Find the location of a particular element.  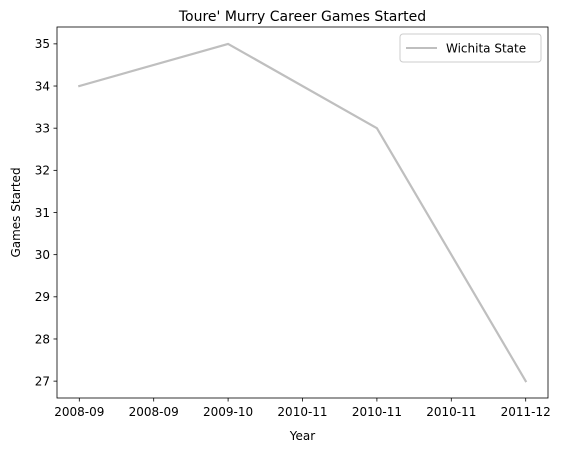

x-axis-label: Year is located at coordinates (302, 436).